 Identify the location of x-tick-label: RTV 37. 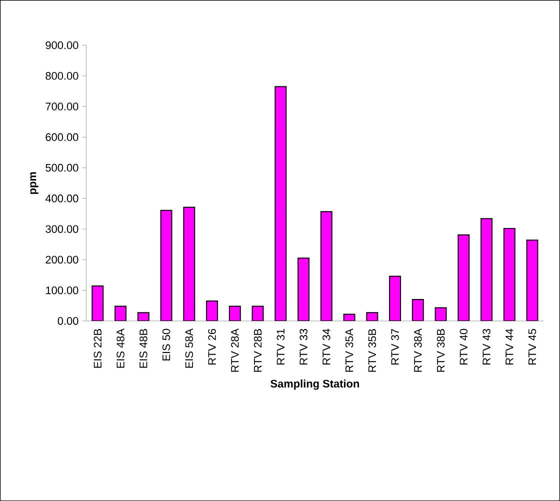
(395, 346).